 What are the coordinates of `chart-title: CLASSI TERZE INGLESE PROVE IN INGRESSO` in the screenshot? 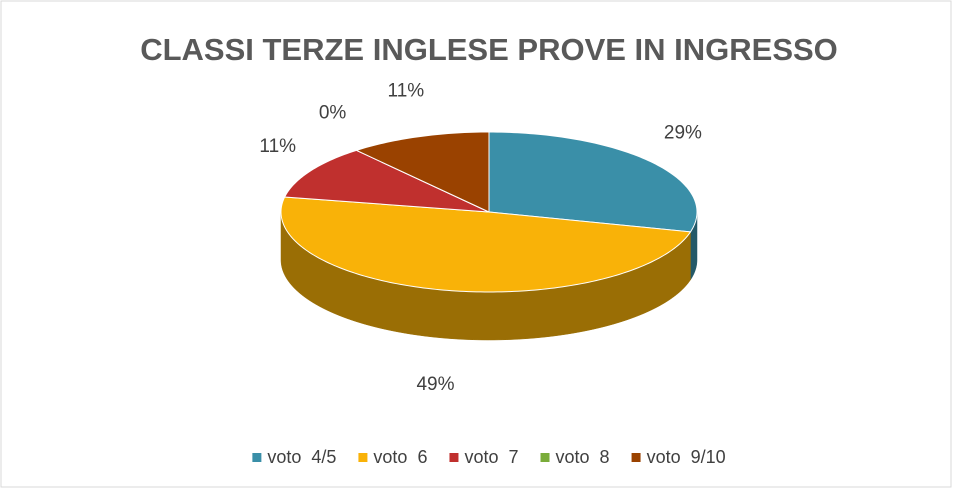 It's located at (489, 49).